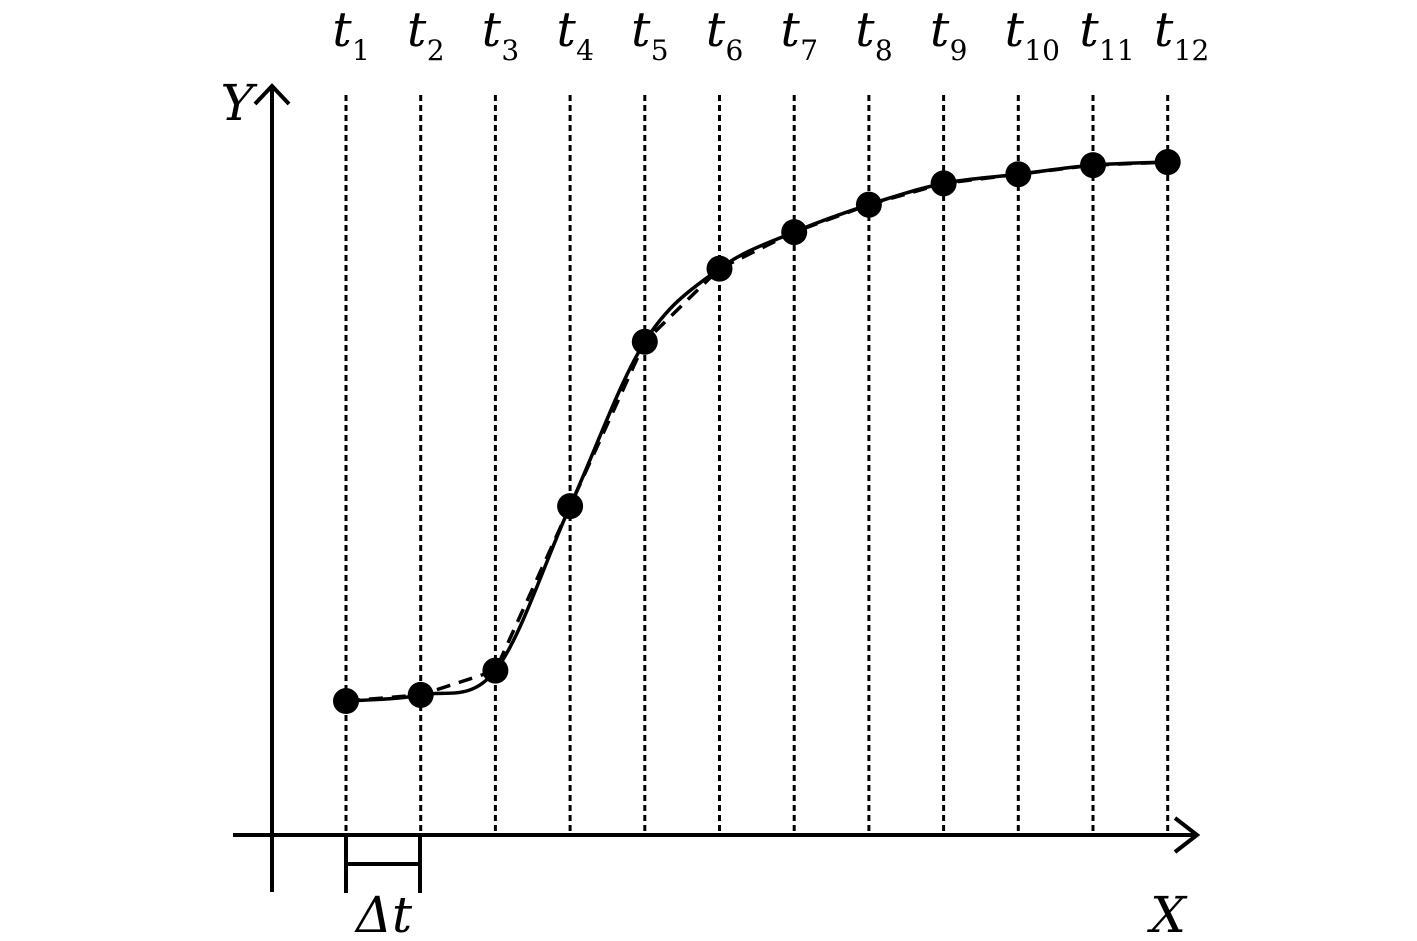 The height and width of the screenshot is (941, 1417). I want to click on time-step-subscript: 8, so click(884, 50).